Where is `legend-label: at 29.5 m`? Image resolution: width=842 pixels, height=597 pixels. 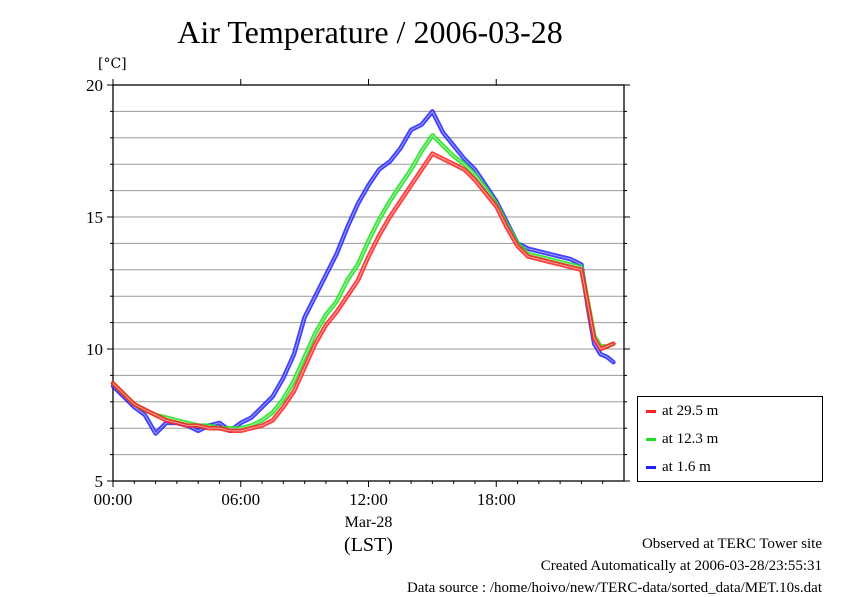
legend-label: at 29.5 m is located at coordinates (690, 411).